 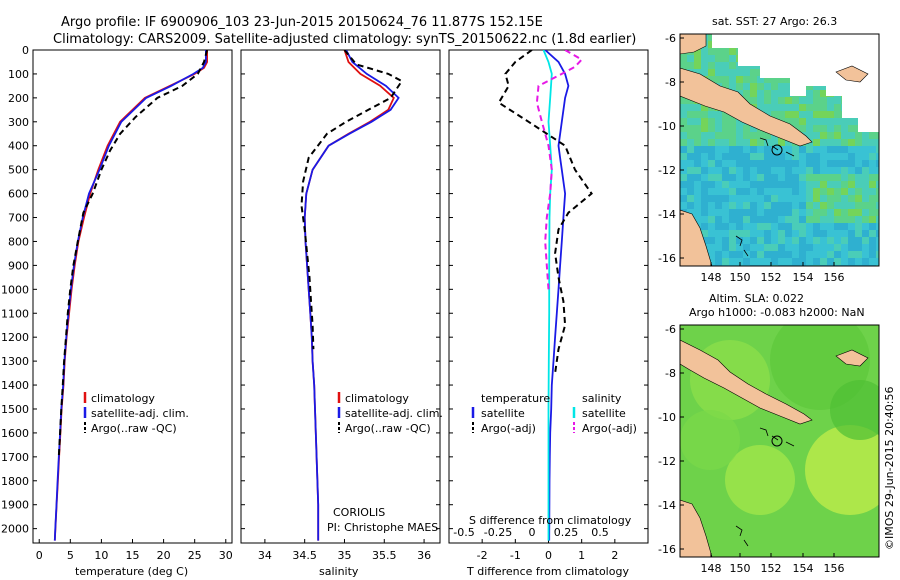 I want to click on sst-map-title: sat. SST: 27 Argo: 26.3, so click(x=774, y=21).